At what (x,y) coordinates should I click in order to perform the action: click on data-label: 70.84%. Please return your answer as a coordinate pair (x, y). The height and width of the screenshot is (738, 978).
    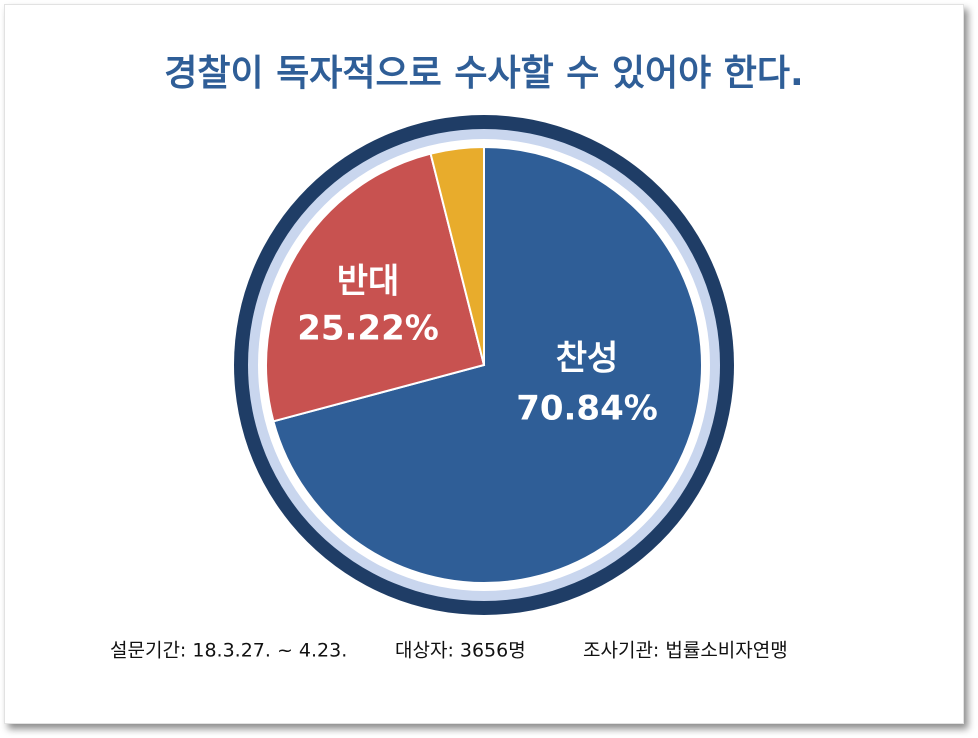
    Looking at the image, I should click on (587, 409).